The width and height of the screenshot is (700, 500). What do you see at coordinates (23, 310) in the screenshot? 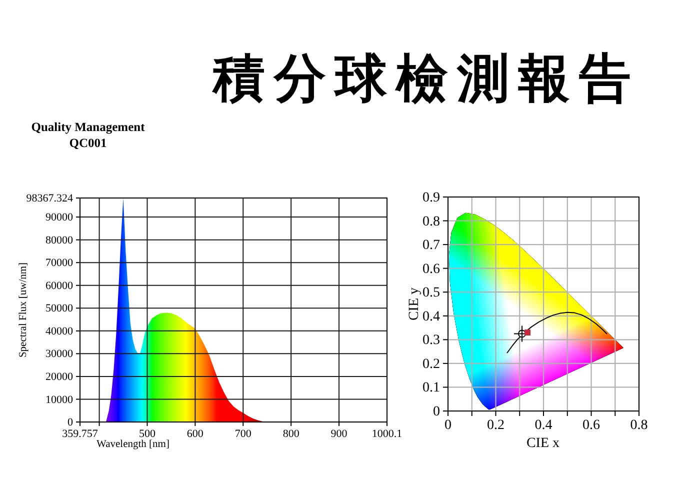
I see `y-axis-title: Spectral Flux [uw/nm]` at bounding box center [23, 310].